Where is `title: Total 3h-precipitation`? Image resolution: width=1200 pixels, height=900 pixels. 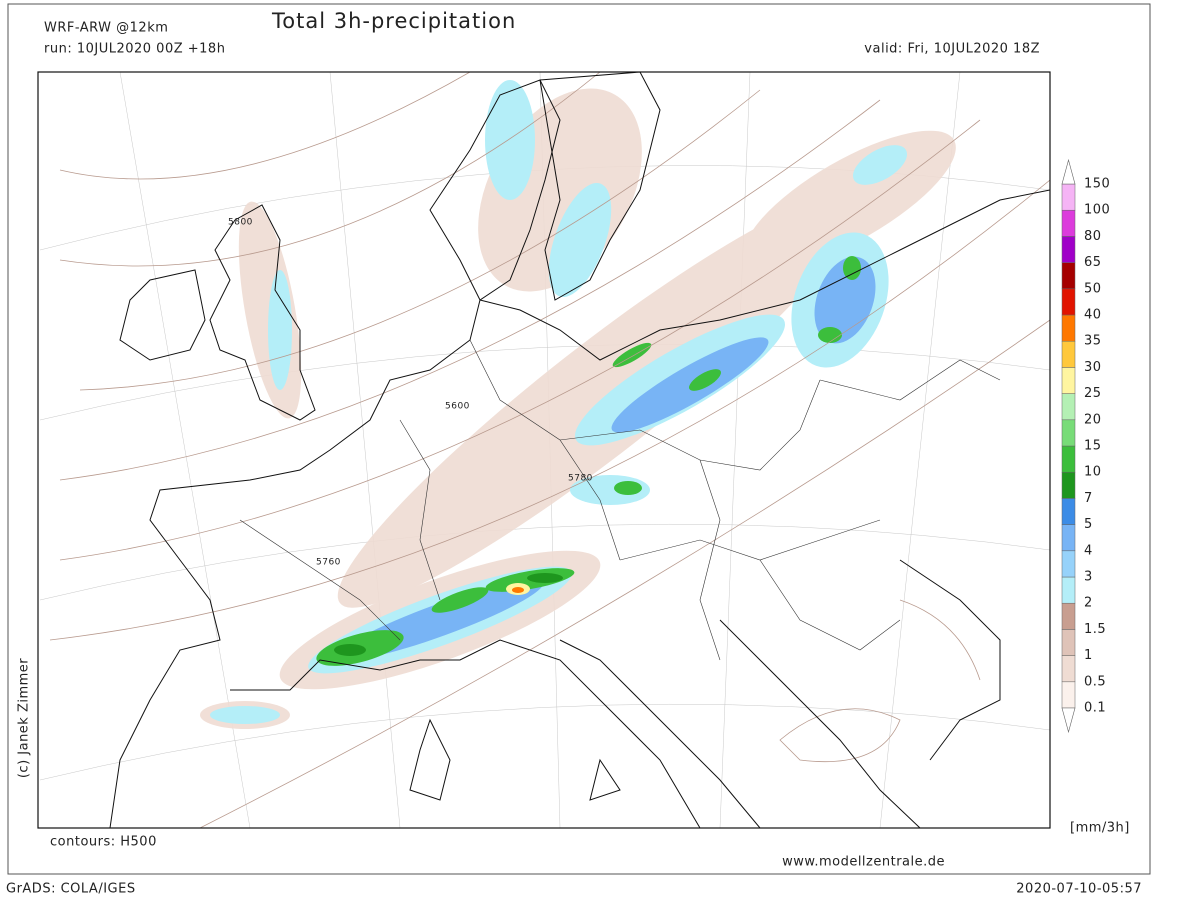
title: Total 3h-precipitation is located at coordinates (393, 21).